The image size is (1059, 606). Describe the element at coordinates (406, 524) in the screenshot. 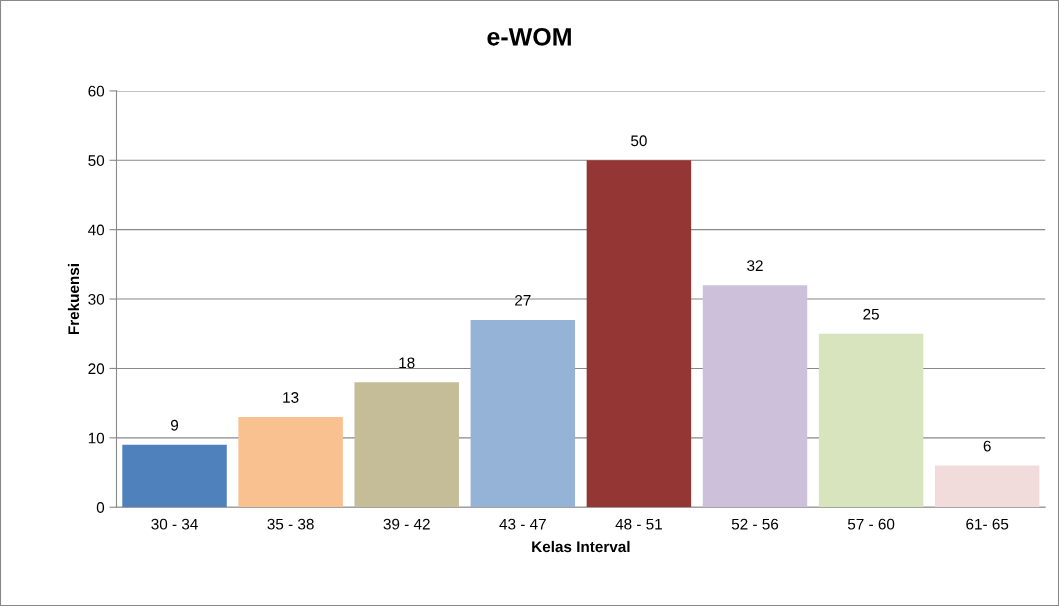

I see `x-tick-label: 39 - 42` at that location.